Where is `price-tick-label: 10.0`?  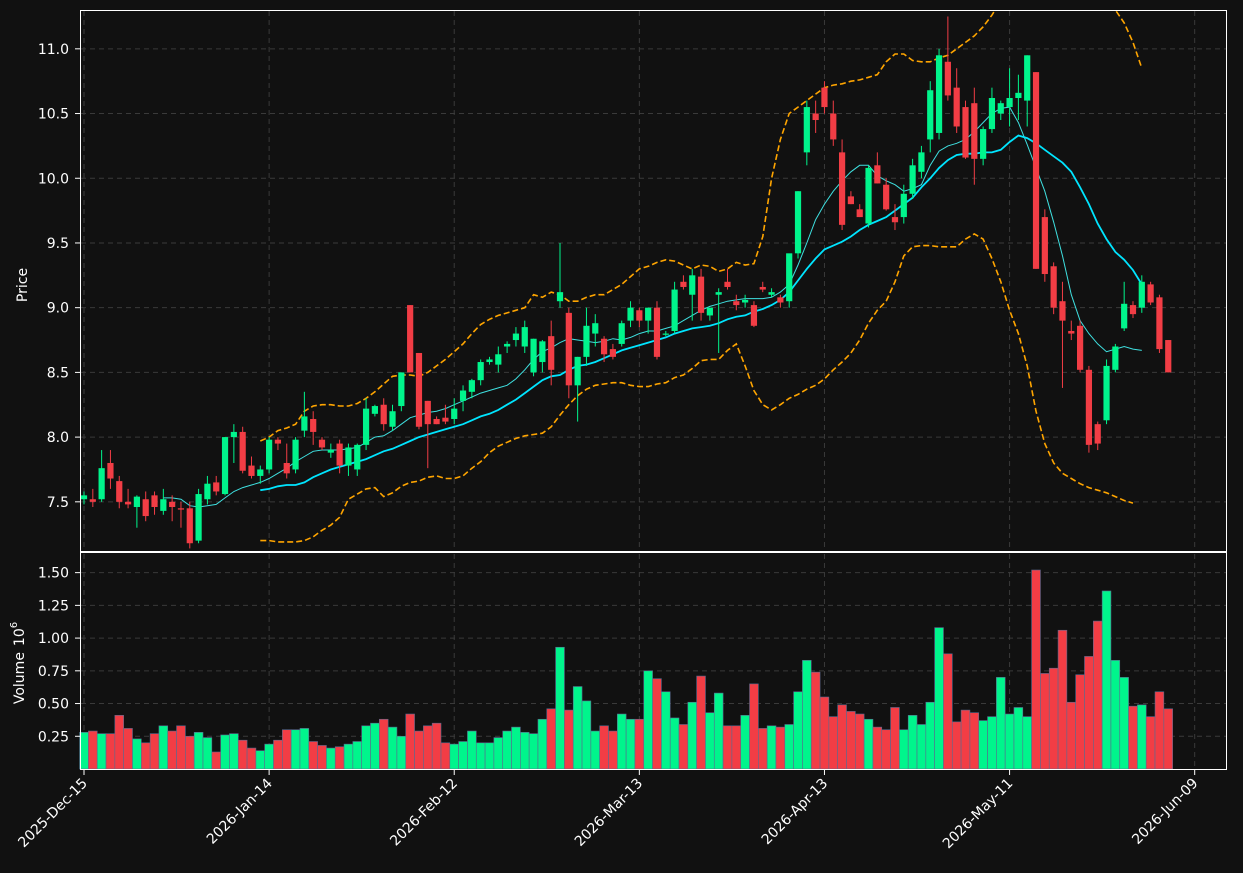 price-tick-label: 10.0 is located at coordinates (53, 179).